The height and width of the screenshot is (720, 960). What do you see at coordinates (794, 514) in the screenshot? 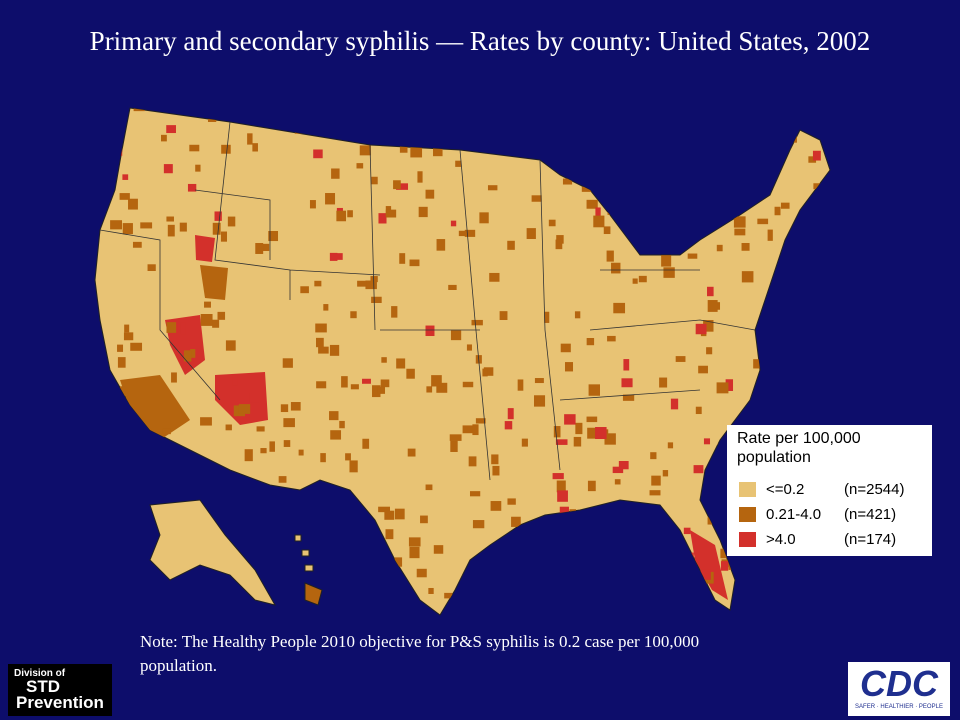
I see `legend-label: 0.21-4.0` at bounding box center [794, 514].